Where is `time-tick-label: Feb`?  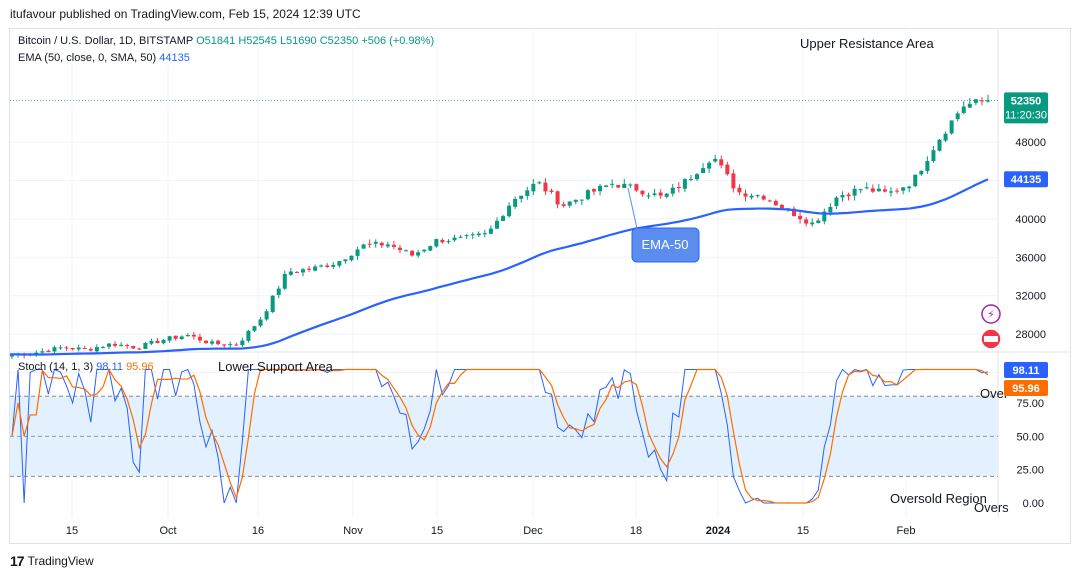 time-tick-label: Feb is located at coordinates (906, 531).